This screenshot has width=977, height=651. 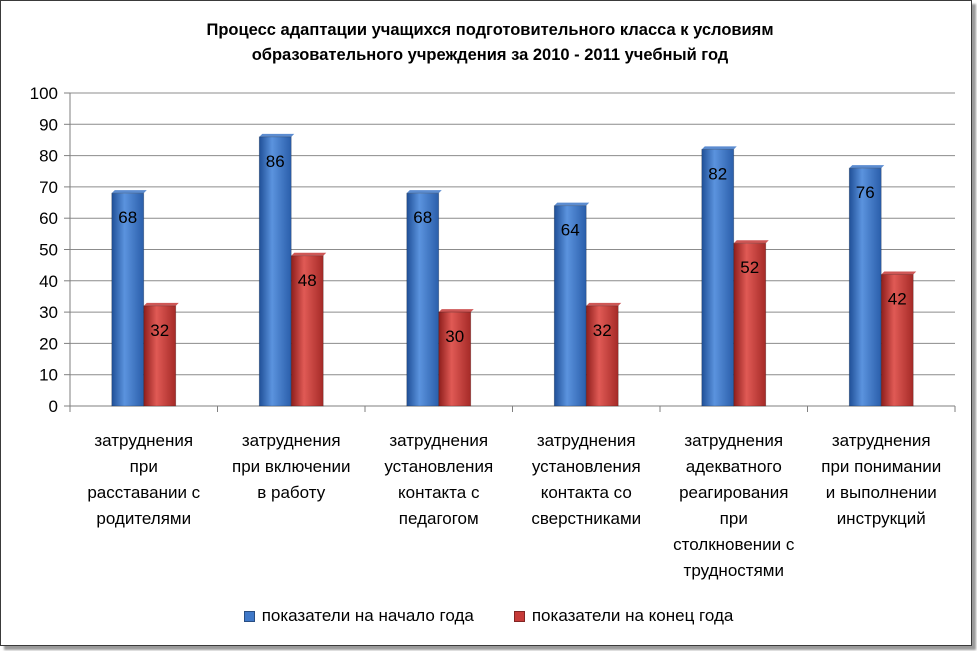 I want to click on y-tick-label: 80, so click(x=48, y=156).